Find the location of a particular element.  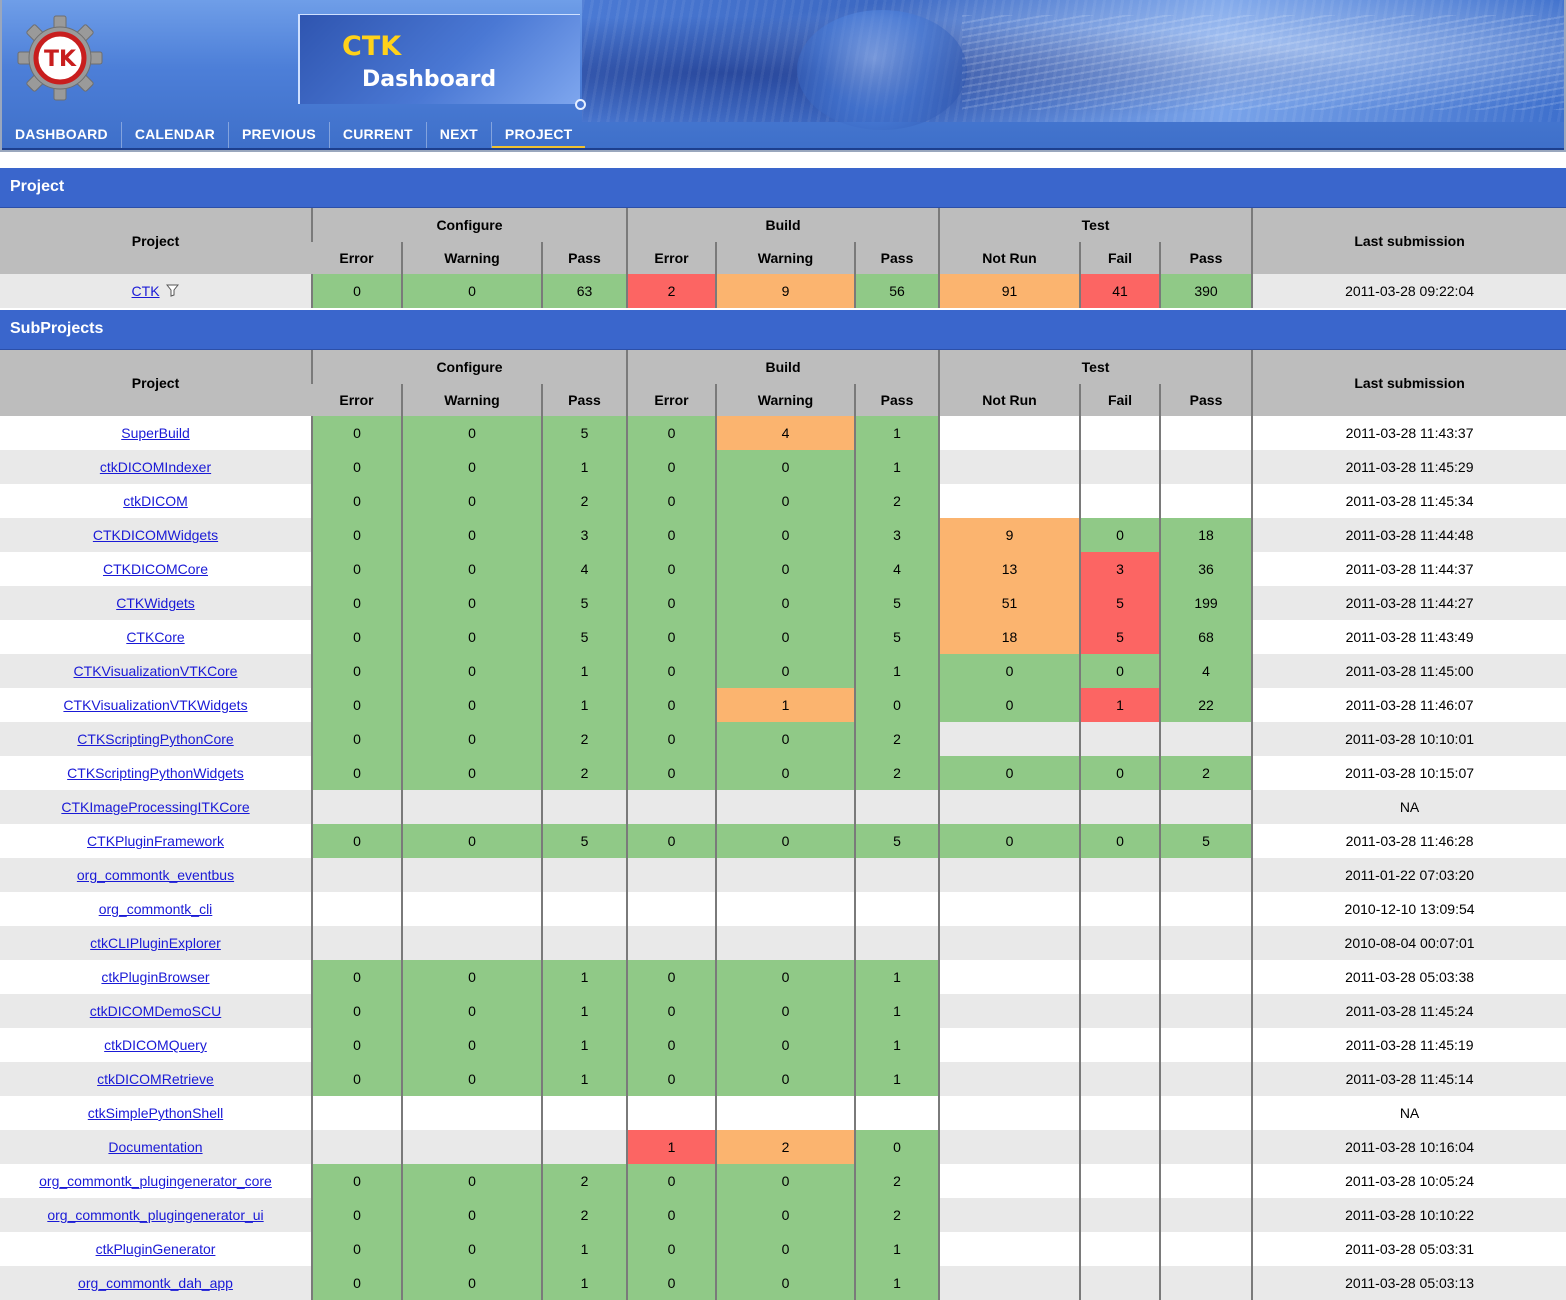

cell-test-fail: 5 is located at coordinates (1120, 637).